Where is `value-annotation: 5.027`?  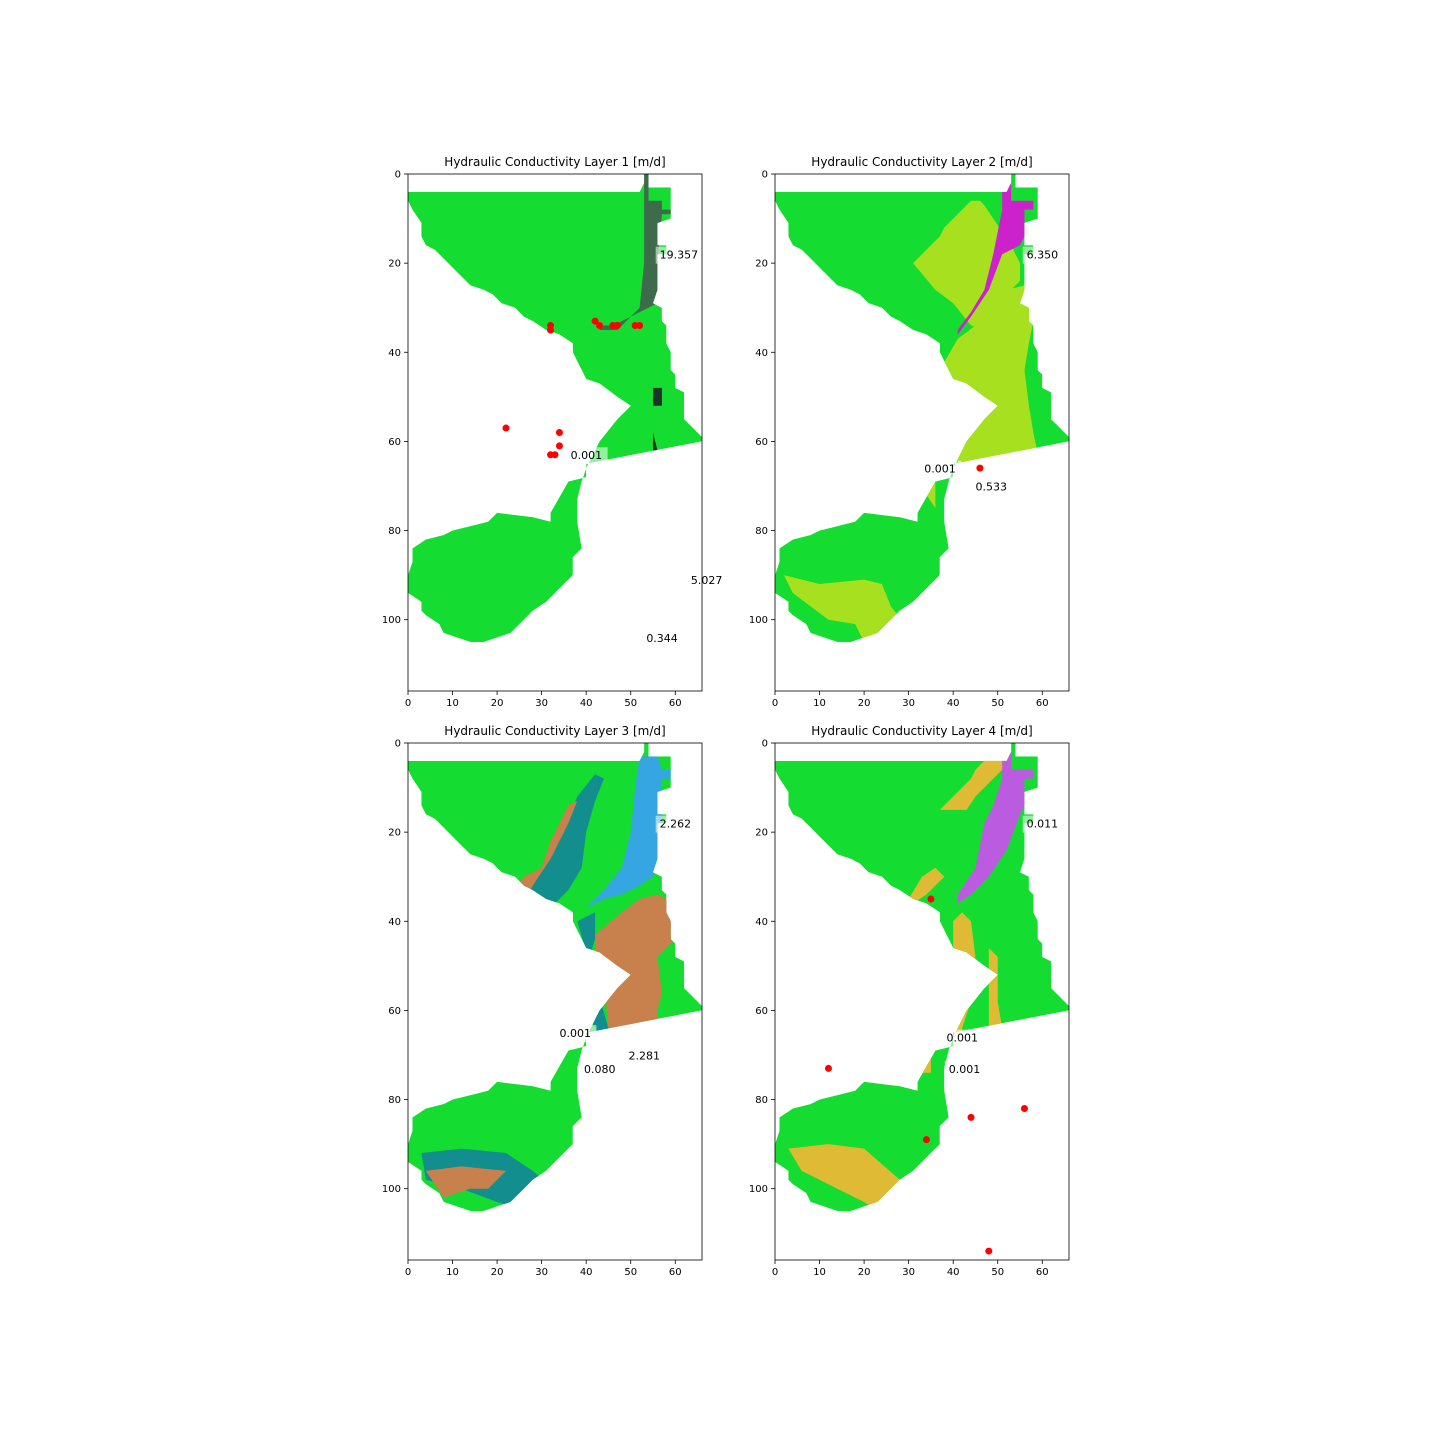
value-annotation: 5.027 is located at coordinates (707, 580).